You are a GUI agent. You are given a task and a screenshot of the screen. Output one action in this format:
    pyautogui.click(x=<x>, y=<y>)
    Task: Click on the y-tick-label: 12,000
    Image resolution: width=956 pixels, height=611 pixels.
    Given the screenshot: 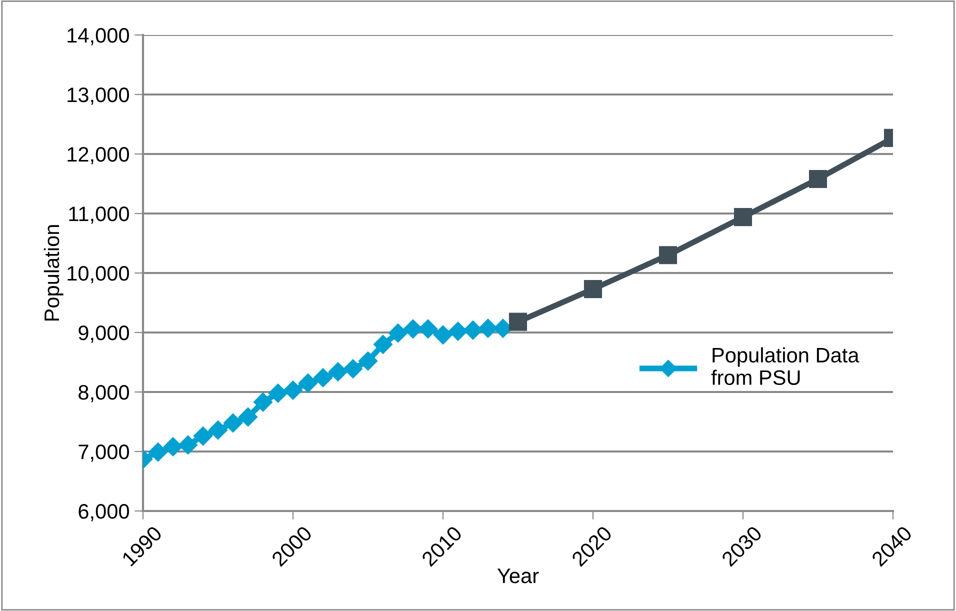 What is the action you would take?
    pyautogui.click(x=98, y=155)
    